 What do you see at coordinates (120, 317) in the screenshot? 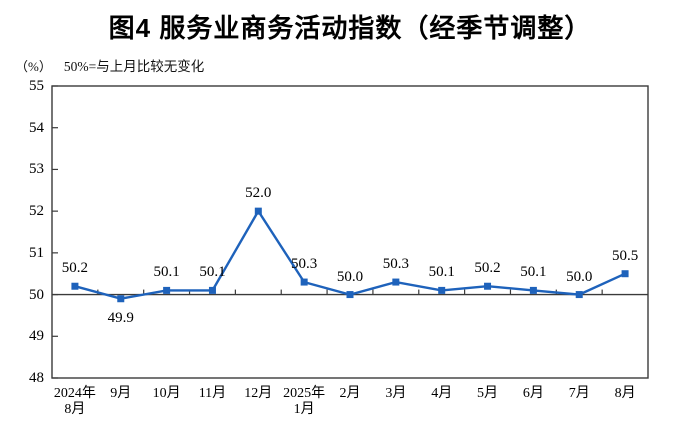
I see `data-point-label: 49.9` at bounding box center [120, 317].